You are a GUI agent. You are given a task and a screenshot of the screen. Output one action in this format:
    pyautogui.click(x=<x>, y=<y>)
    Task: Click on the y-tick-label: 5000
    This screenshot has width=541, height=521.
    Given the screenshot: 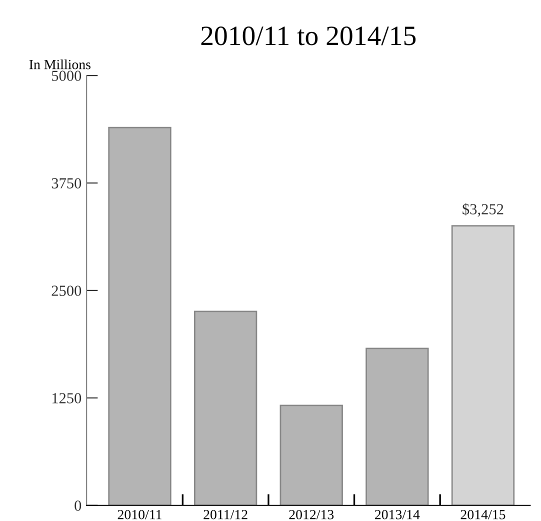 What is the action you would take?
    pyautogui.click(x=67, y=75)
    